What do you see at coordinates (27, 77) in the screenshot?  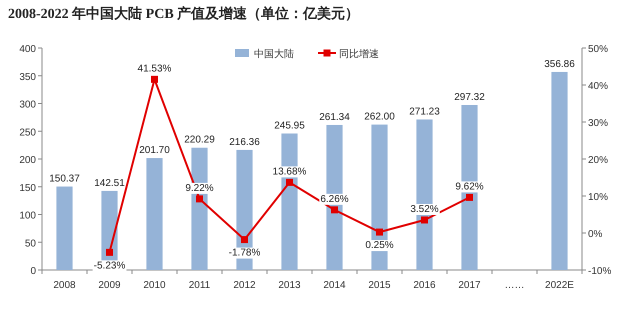 I see `y-tick-label: 350` at bounding box center [27, 77].